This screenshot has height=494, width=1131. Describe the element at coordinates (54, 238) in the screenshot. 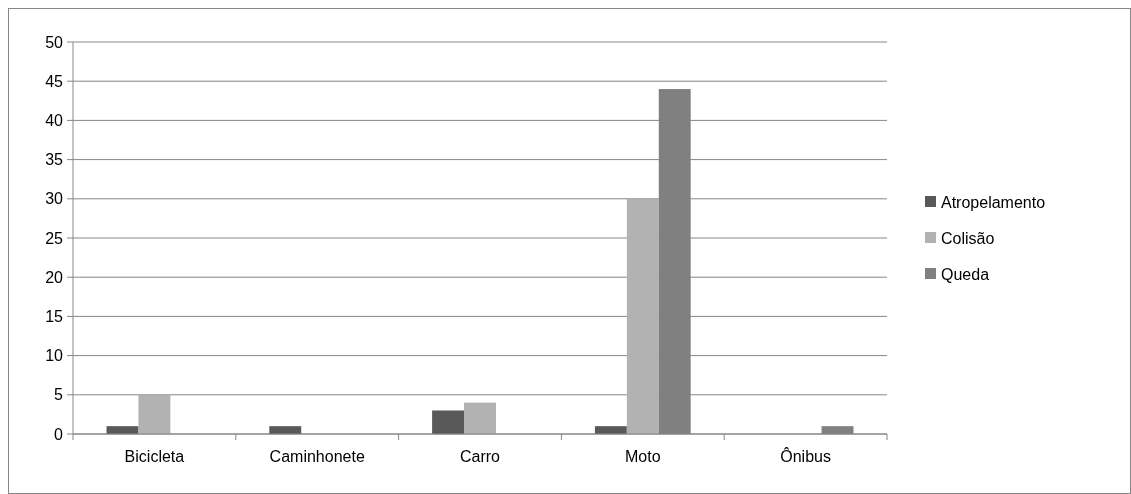

I see `y-tick-label: 25` at that location.